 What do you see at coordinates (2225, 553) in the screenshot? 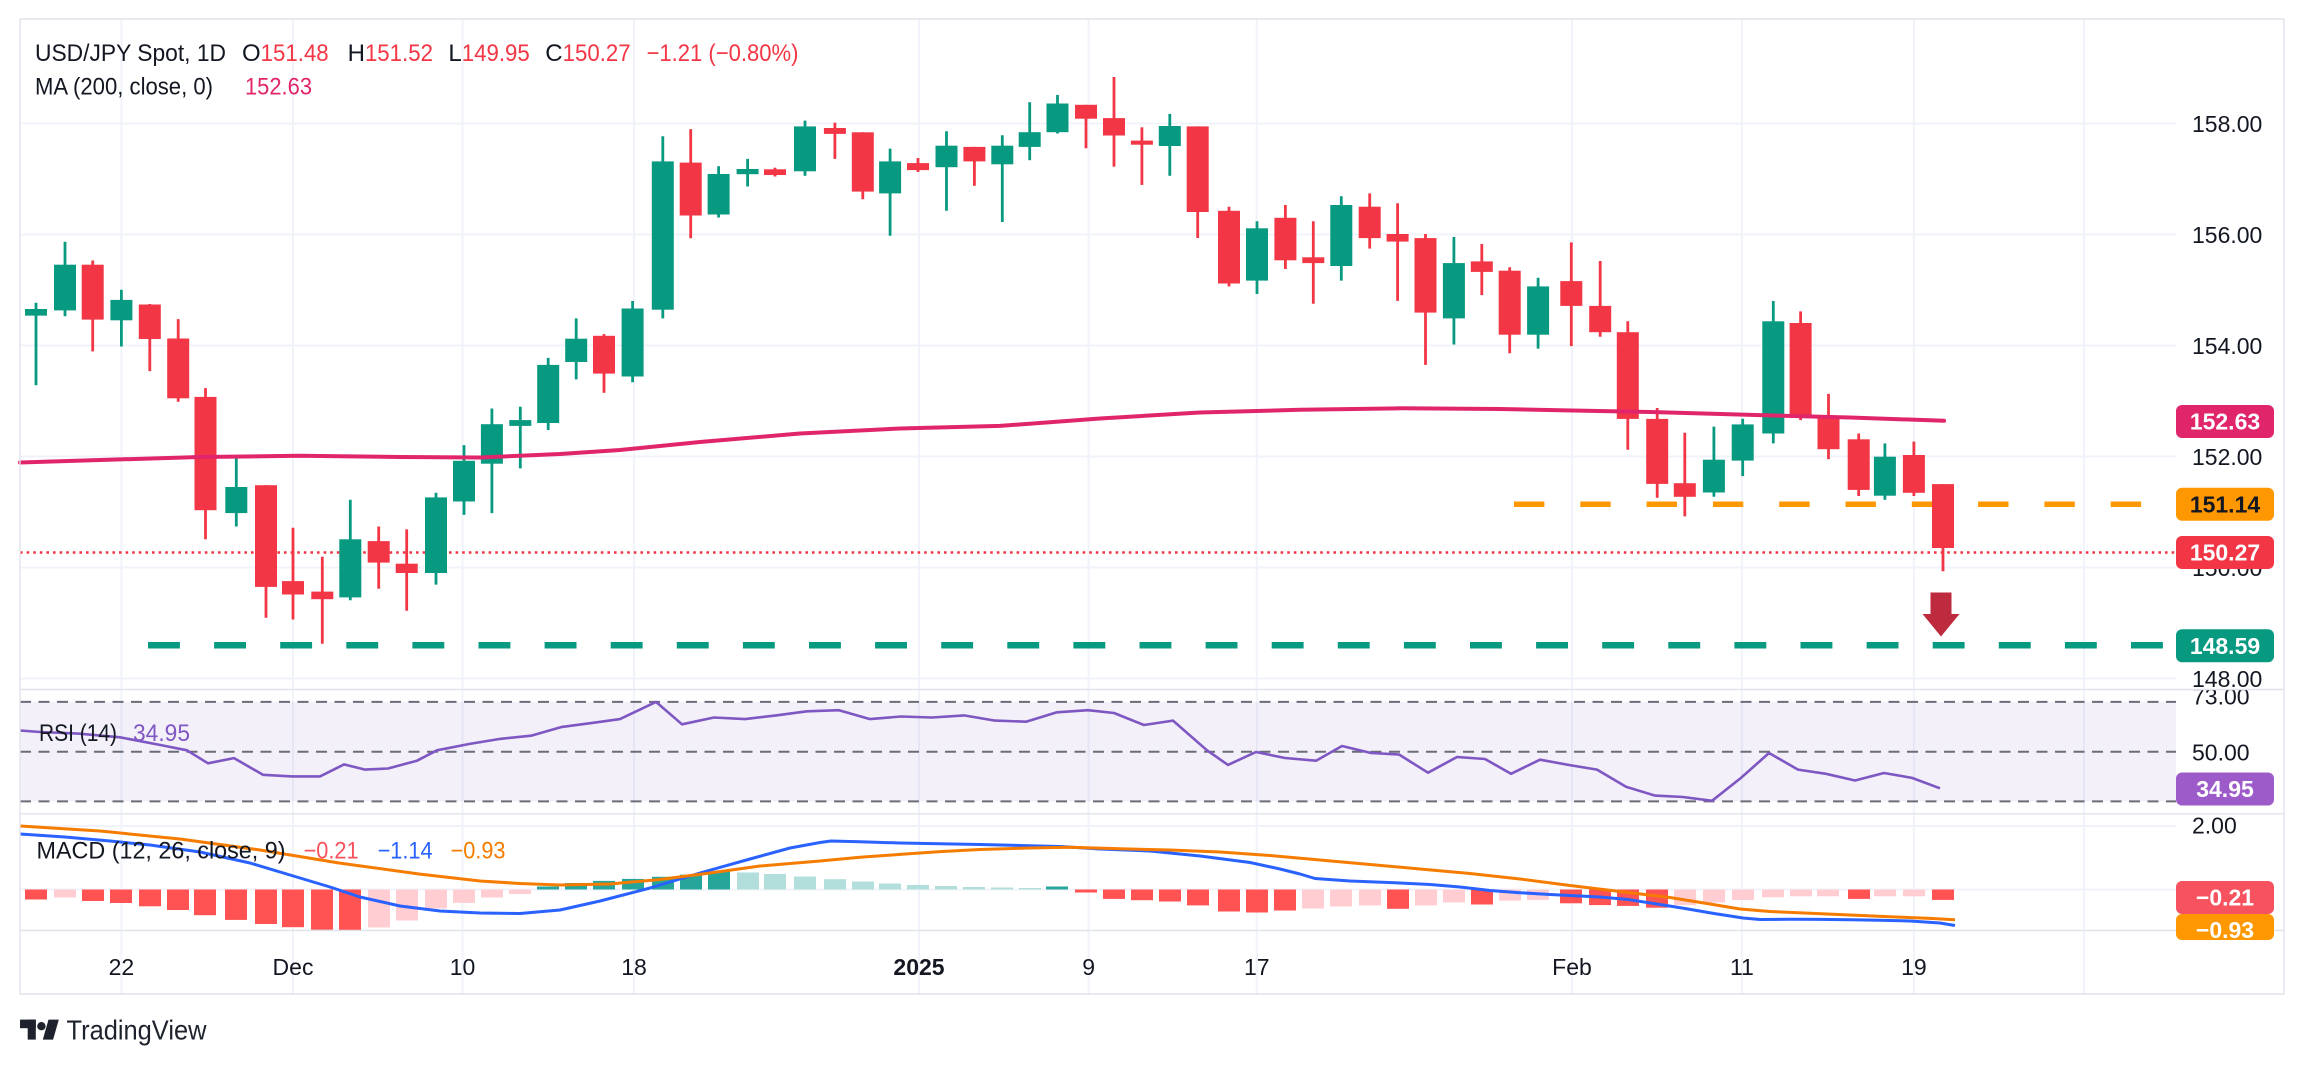
I see `svg-text: 150.27` at bounding box center [2225, 553].